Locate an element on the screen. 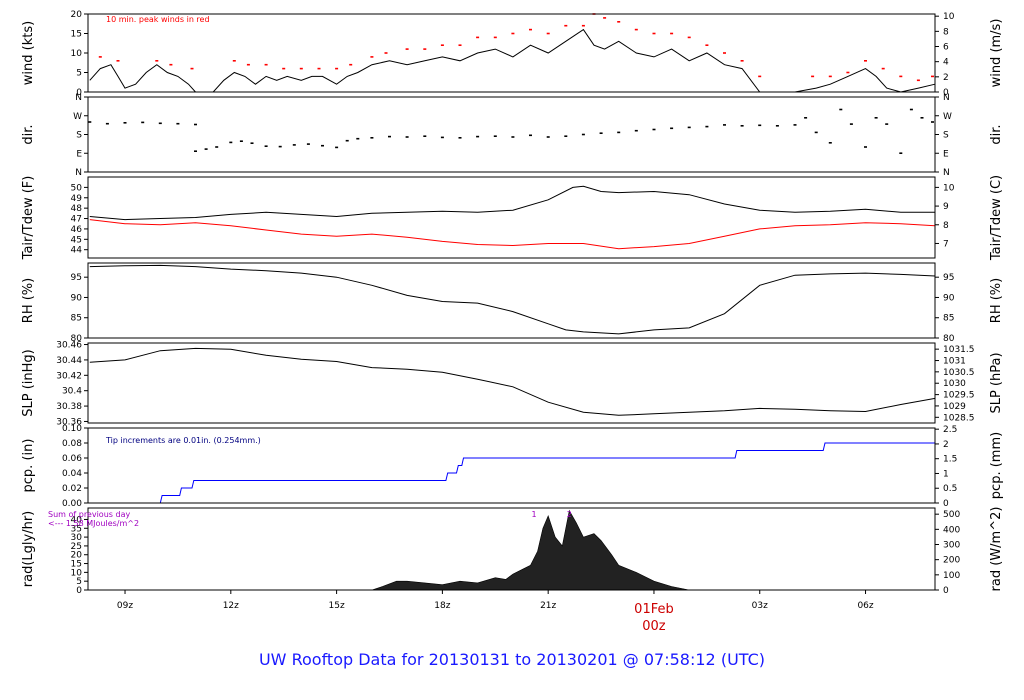 The image size is (1024, 700). pcp-ylabel: pcp. (in) is located at coordinates (28, 466).